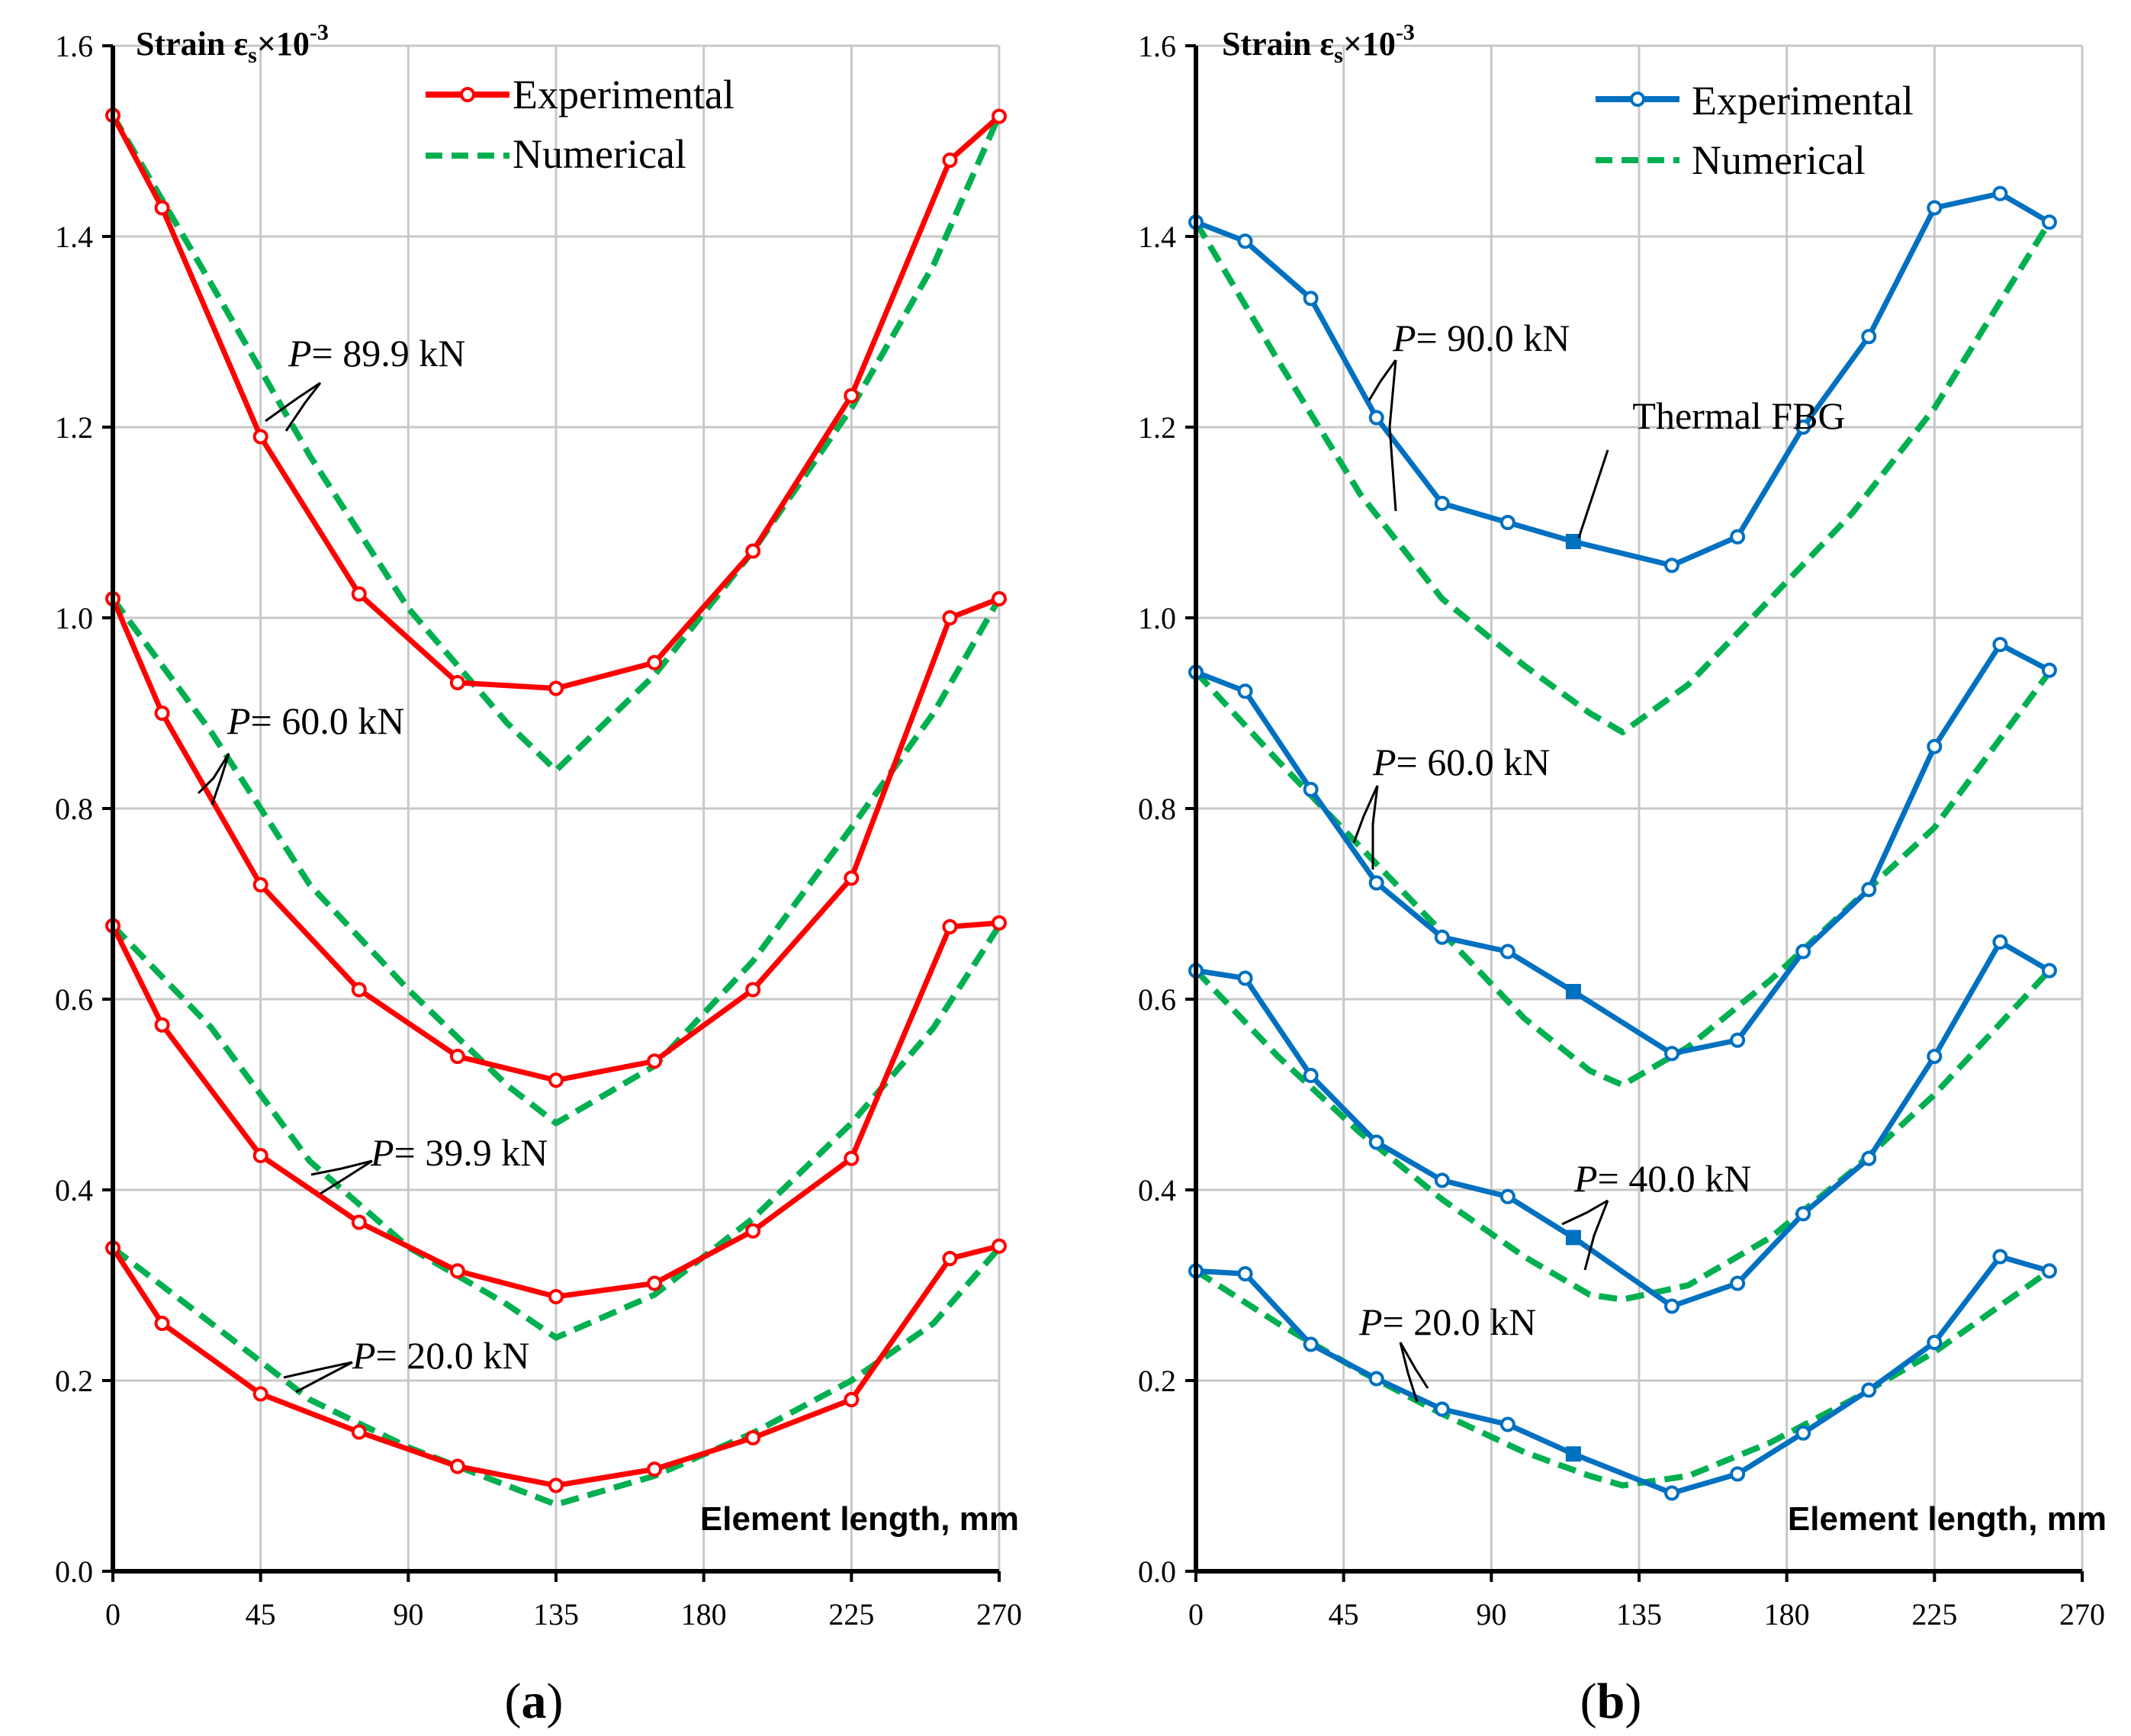 This screenshot has width=2131, height=1736. What do you see at coordinates (1196, 1614) in the screenshot?
I see `x-tick-label-b: 0` at bounding box center [1196, 1614].